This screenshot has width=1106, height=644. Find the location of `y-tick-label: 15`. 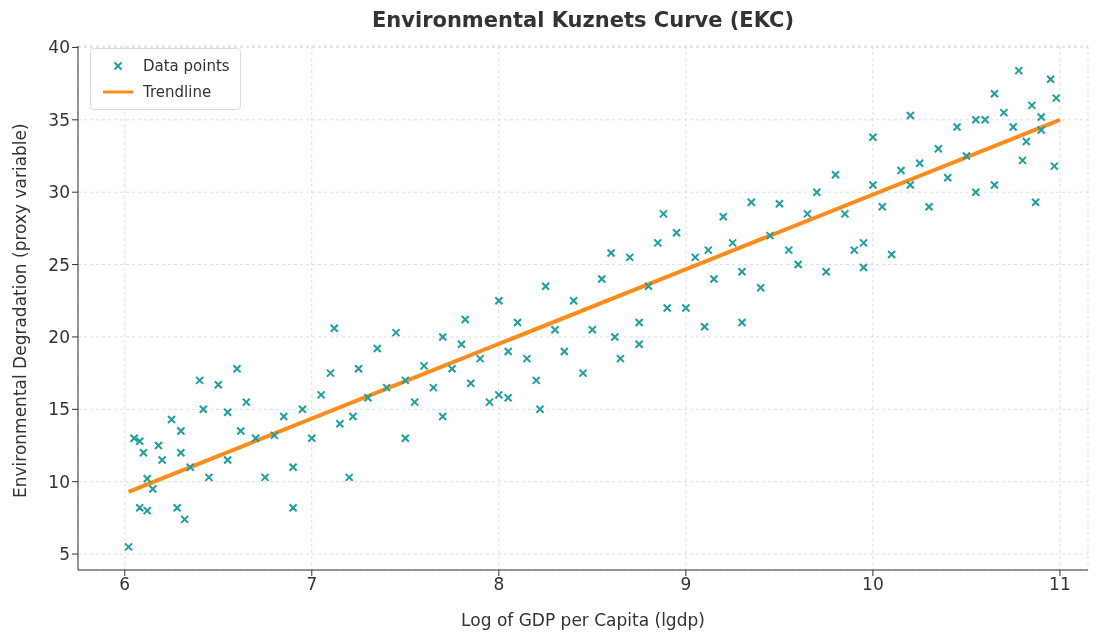

y-tick-label: 15 is located at coordinates (59, 409).